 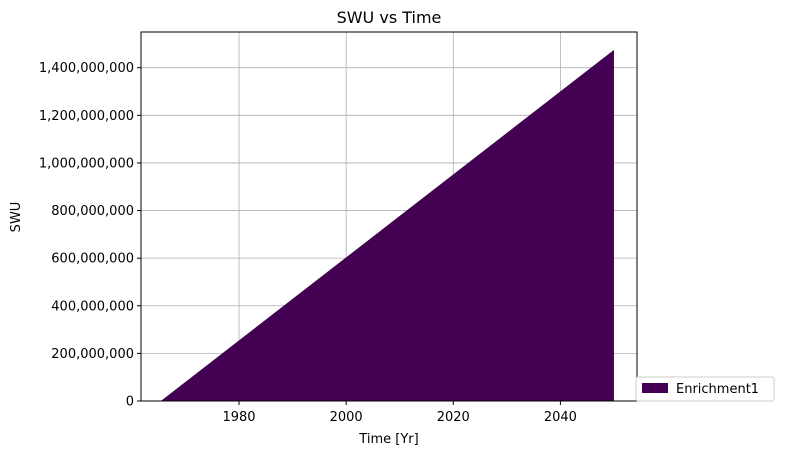 What do you see at coordinates (717, 389) in the screenshot?
I see `legend-label: Enrichment1` at bounding box center [717, 389].